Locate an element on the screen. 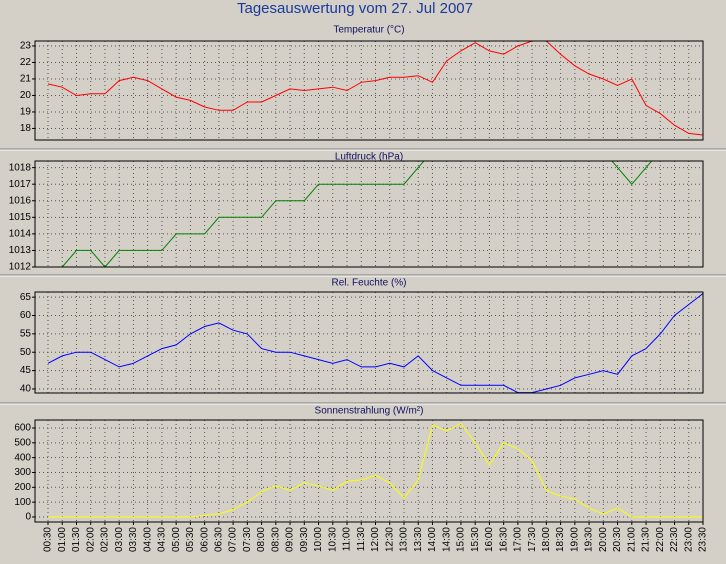 The width and height of the screenshot is (726, 564). x-tick-label: 16:30 is located at coordinates (503, 539).